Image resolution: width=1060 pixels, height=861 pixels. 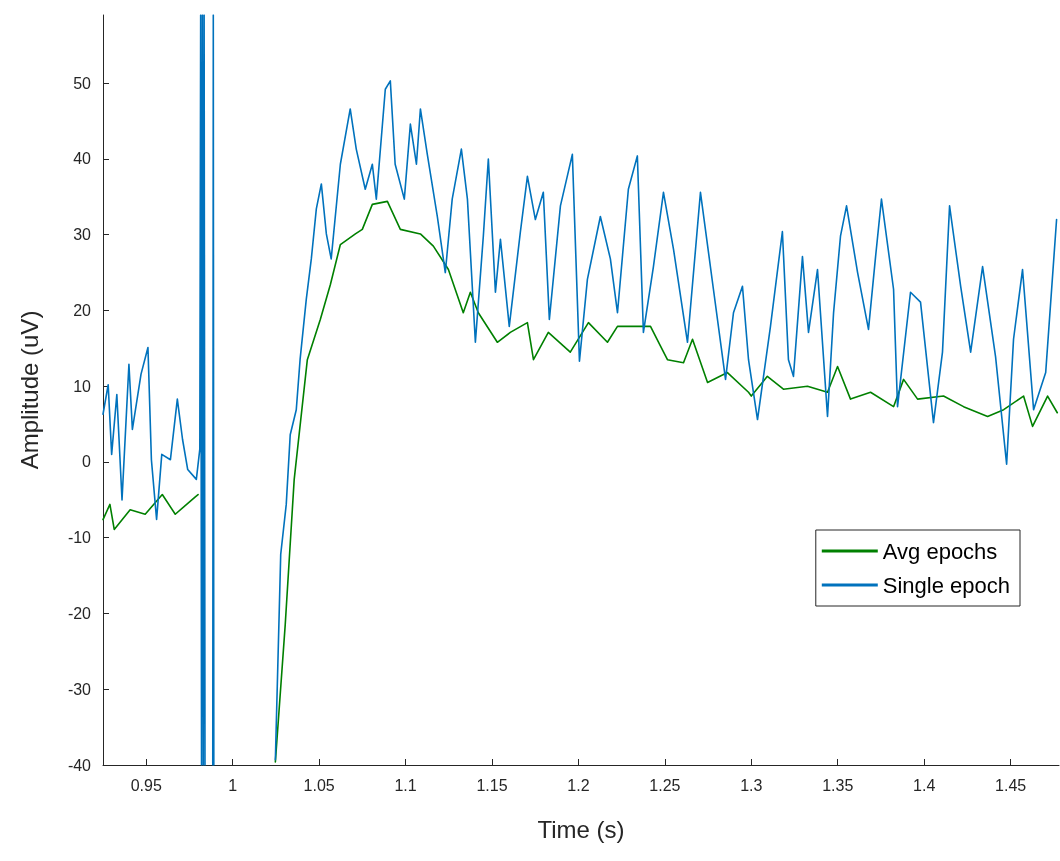 What do you see at coordinates (79, 613) in the screenshot?
I see `y-tick-label: -20` at bounding box center [79, 613].